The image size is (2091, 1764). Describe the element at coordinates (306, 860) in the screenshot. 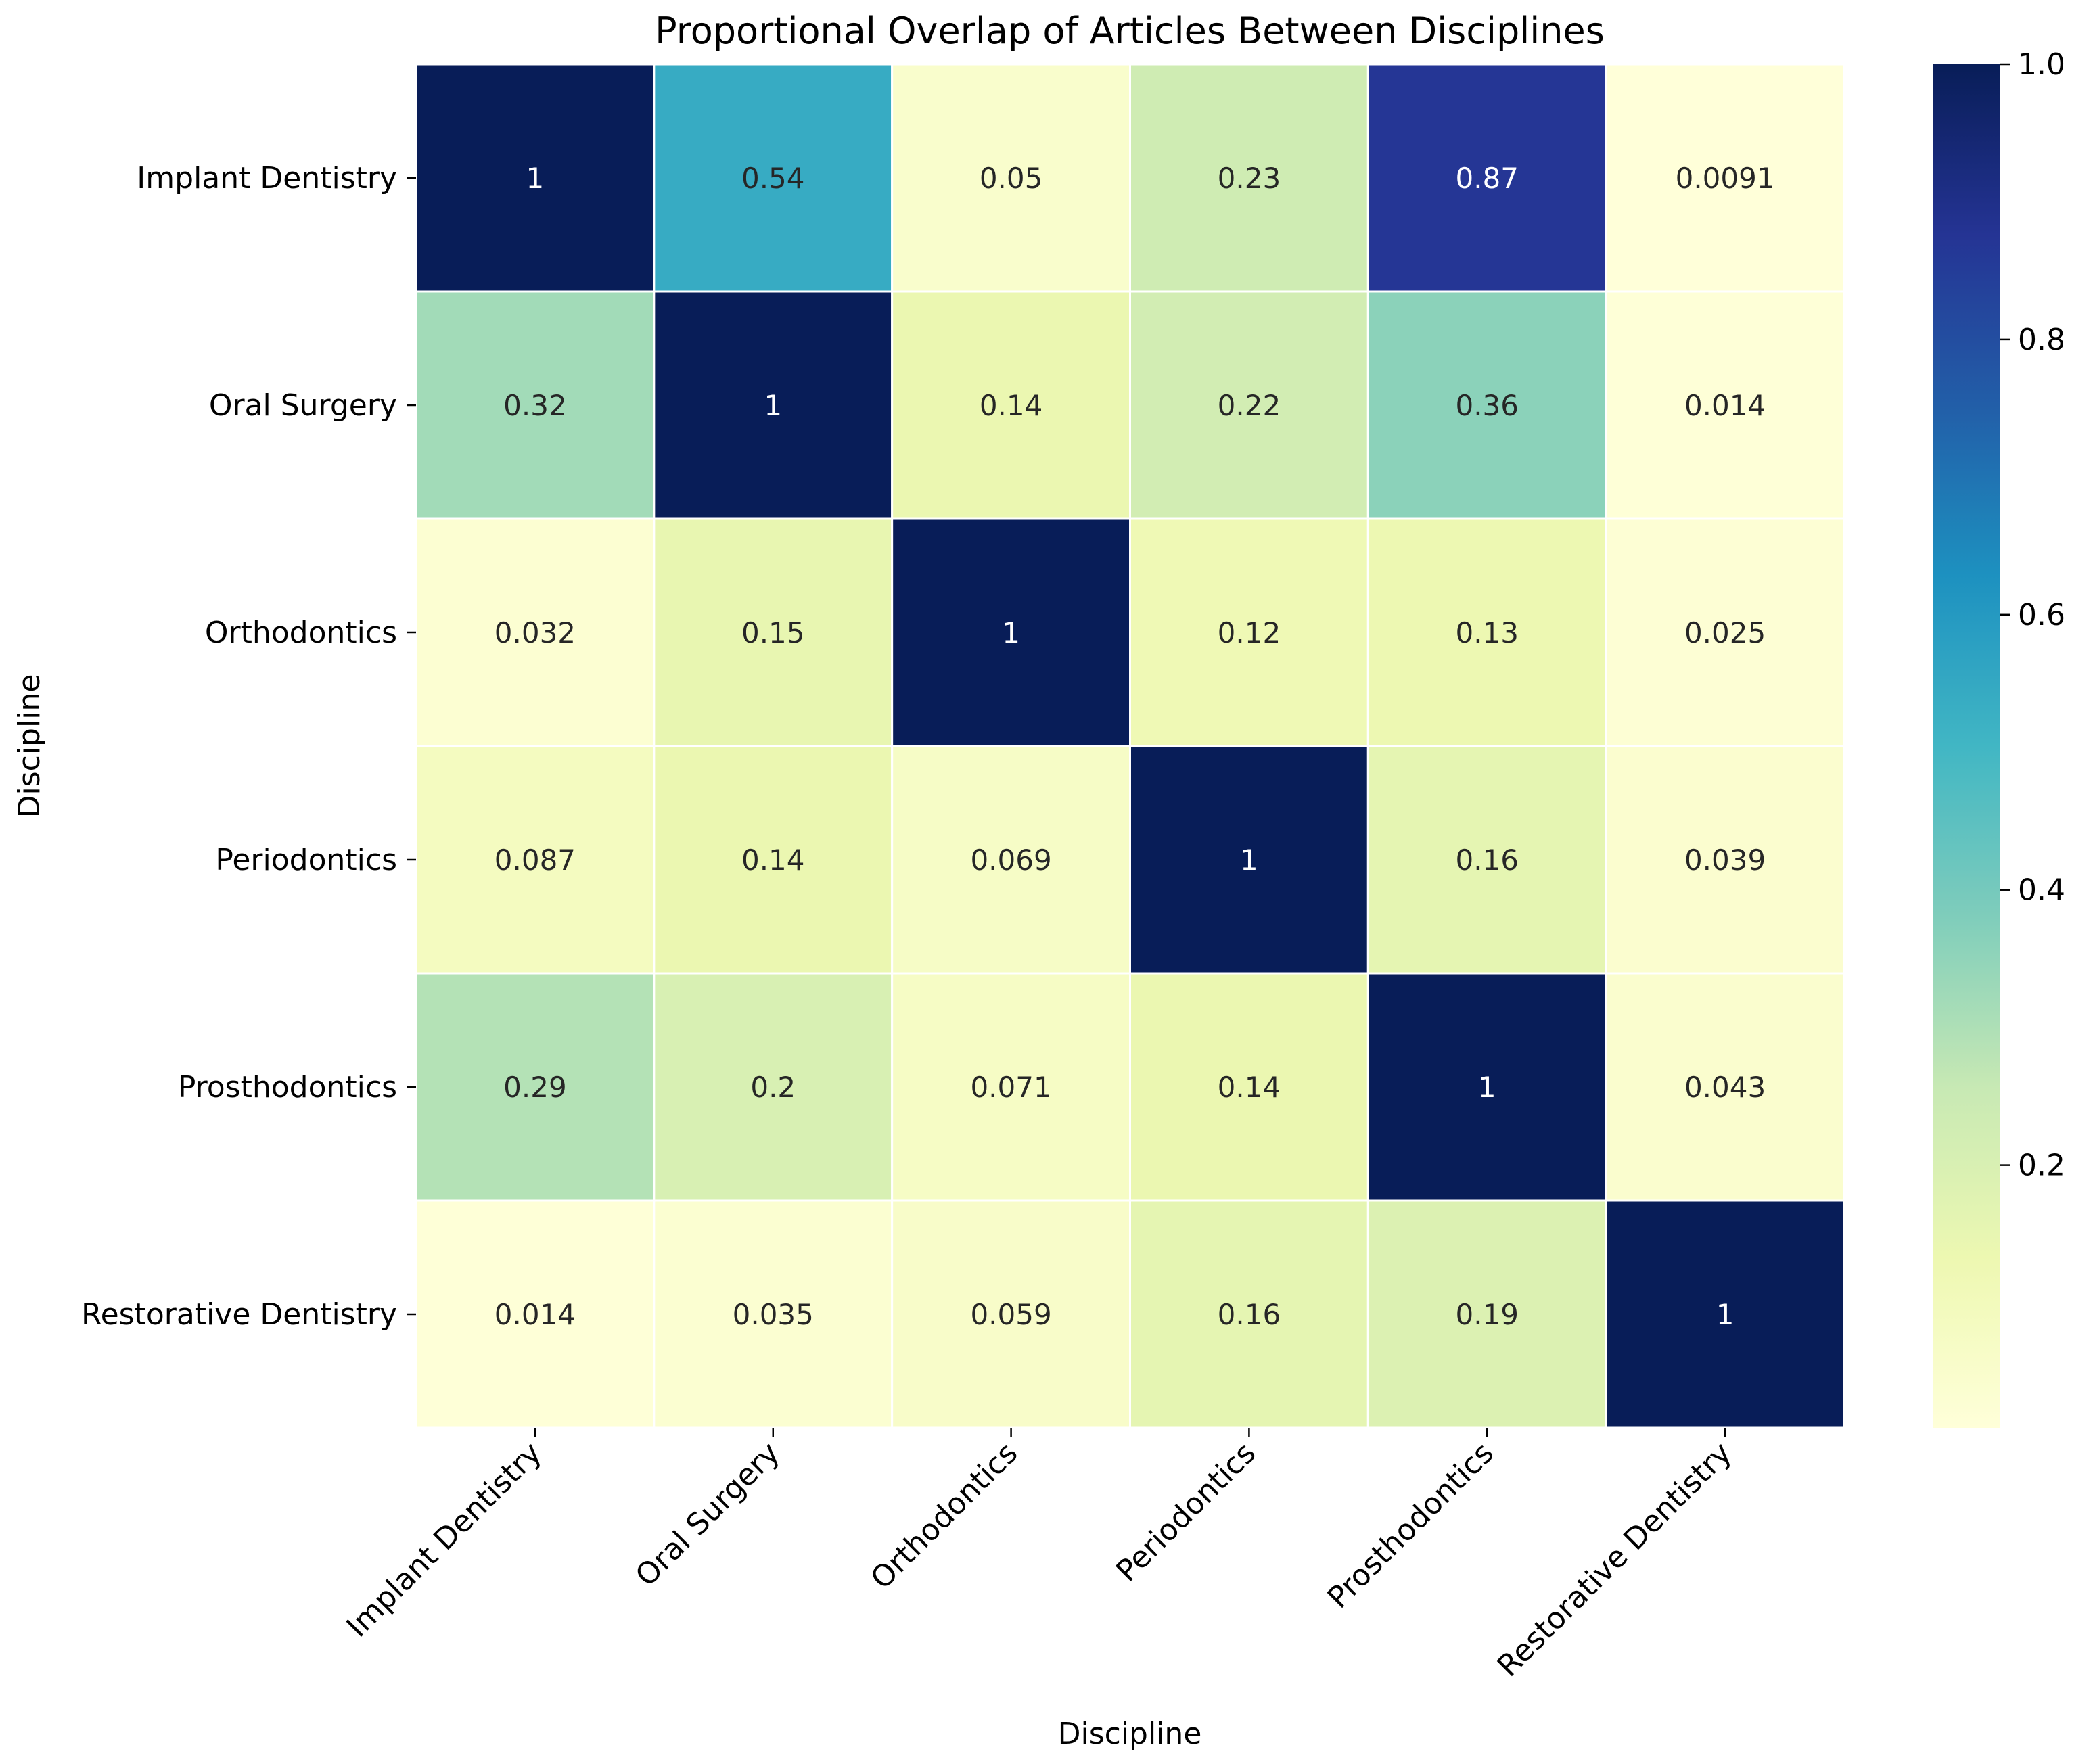

I see `y-tick-label: Periodontics` at that location.